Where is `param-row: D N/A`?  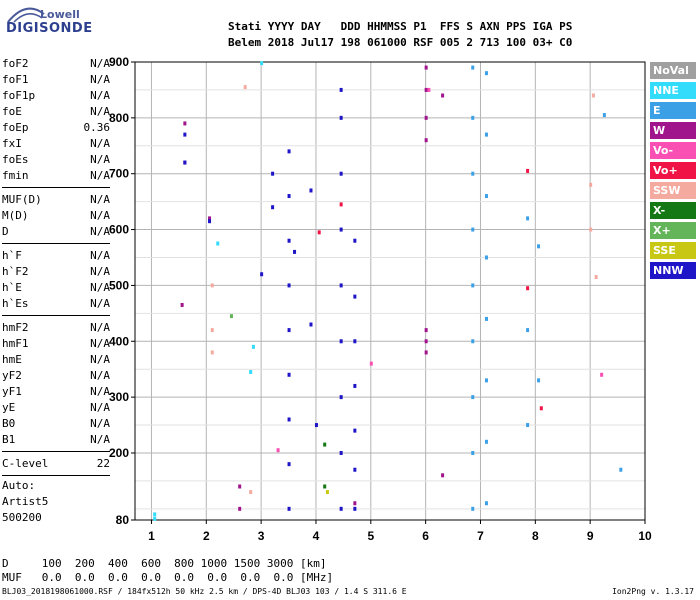
param-row: D N/A is located at coordinates (56, 232).